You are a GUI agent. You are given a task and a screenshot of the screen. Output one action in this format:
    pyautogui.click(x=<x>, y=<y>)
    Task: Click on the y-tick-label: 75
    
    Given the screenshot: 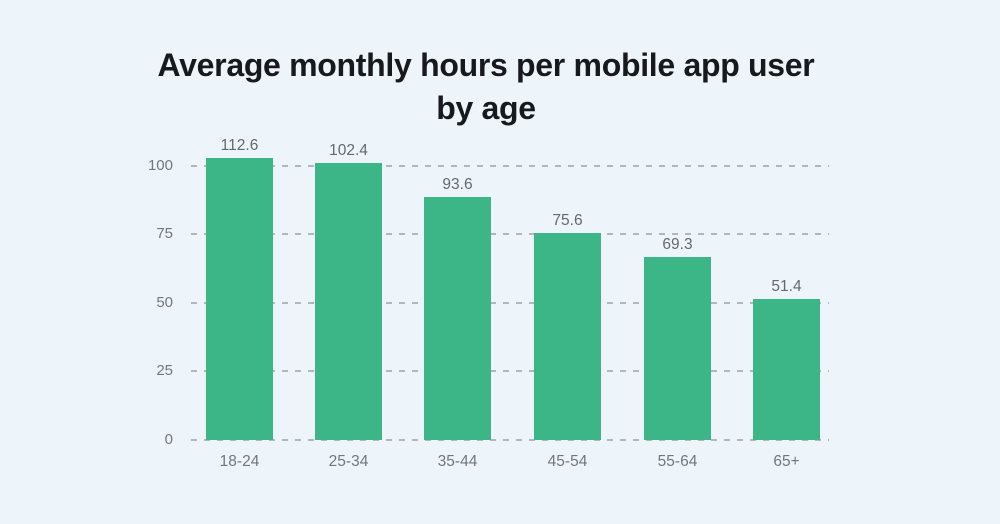 What is the action you would take?
    pyautogui.click(x=164, y=234)
    